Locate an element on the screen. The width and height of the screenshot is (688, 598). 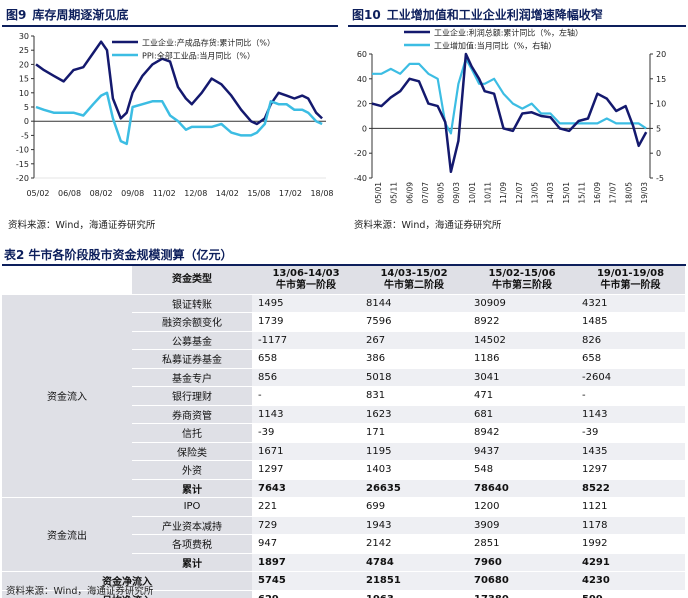
fund-type-cell: 保险类 is located at coordinates (192, 451).